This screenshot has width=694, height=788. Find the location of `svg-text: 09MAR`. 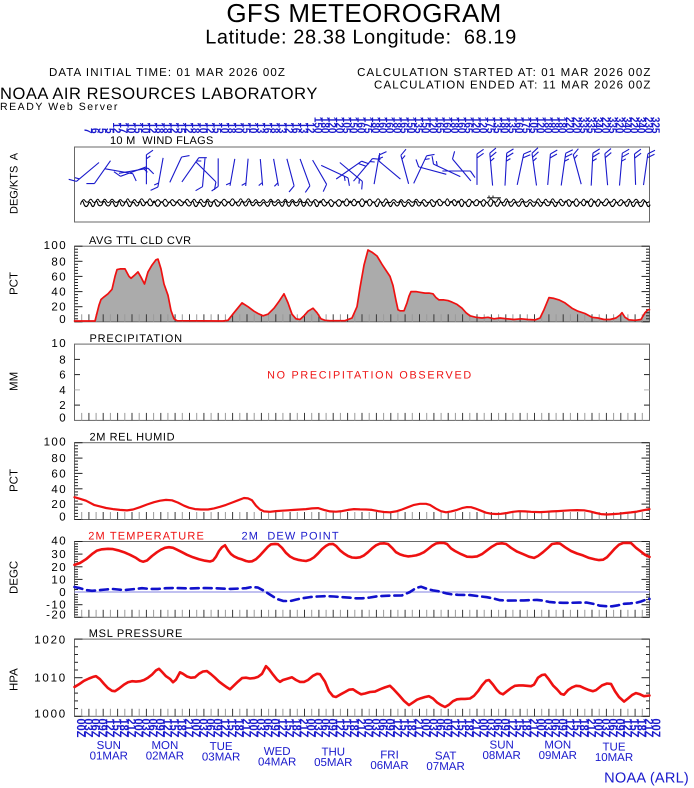

svg-text: 09MAR is located at coordinates (558, 756).